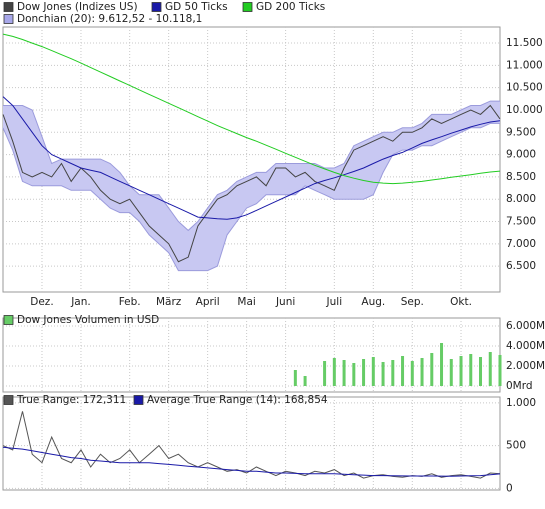 This screenshot has height=509, width=545. Describe the element at coordinates (521, 177) in the screenshot. I see `y-tick-label: 8.500` at that location.